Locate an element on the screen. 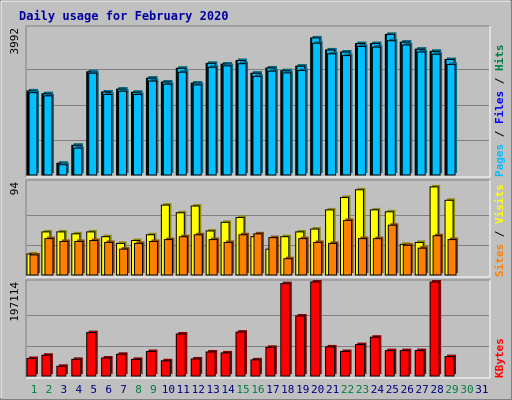 This screenshot has height=400, width=512. bar-sites-day-26-face is located at coordinates (407, 260).